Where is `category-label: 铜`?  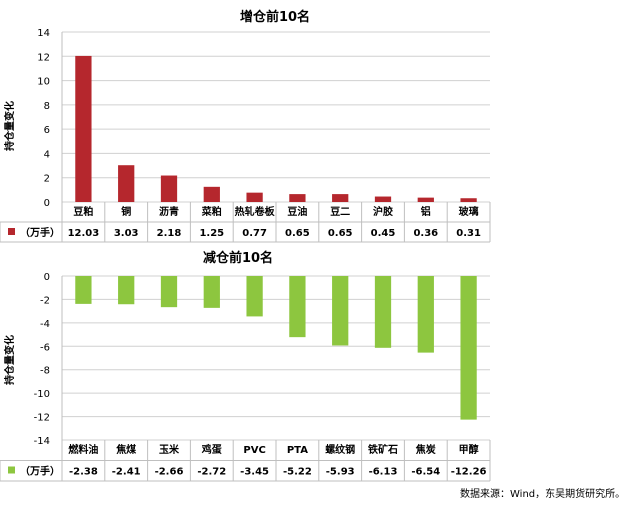
category-label: 铜 is located at coordinates (126, 211).